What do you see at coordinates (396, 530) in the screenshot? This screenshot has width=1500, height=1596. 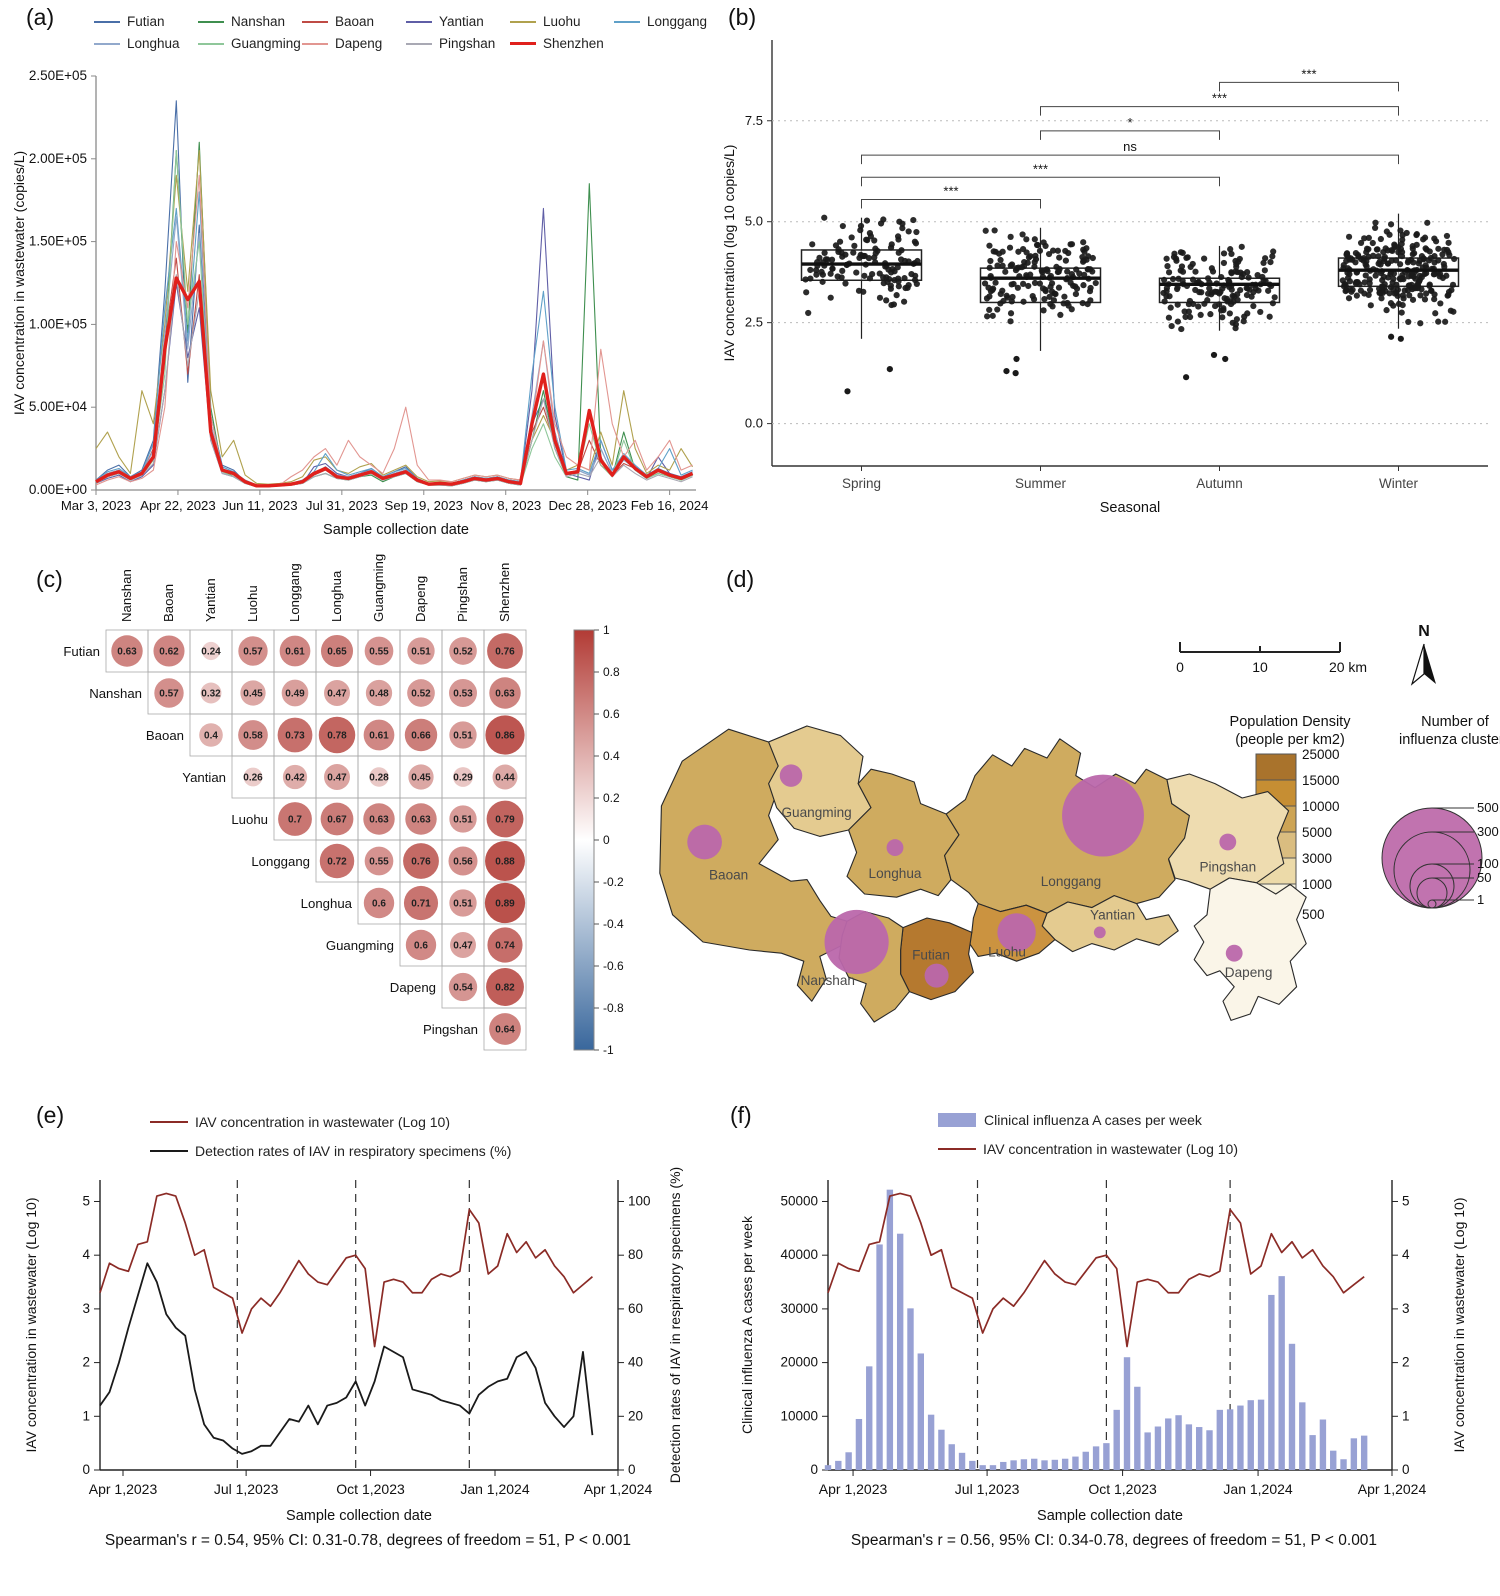 I see `x-axis-title: Sample collection date` at bounding box center [396, 530].